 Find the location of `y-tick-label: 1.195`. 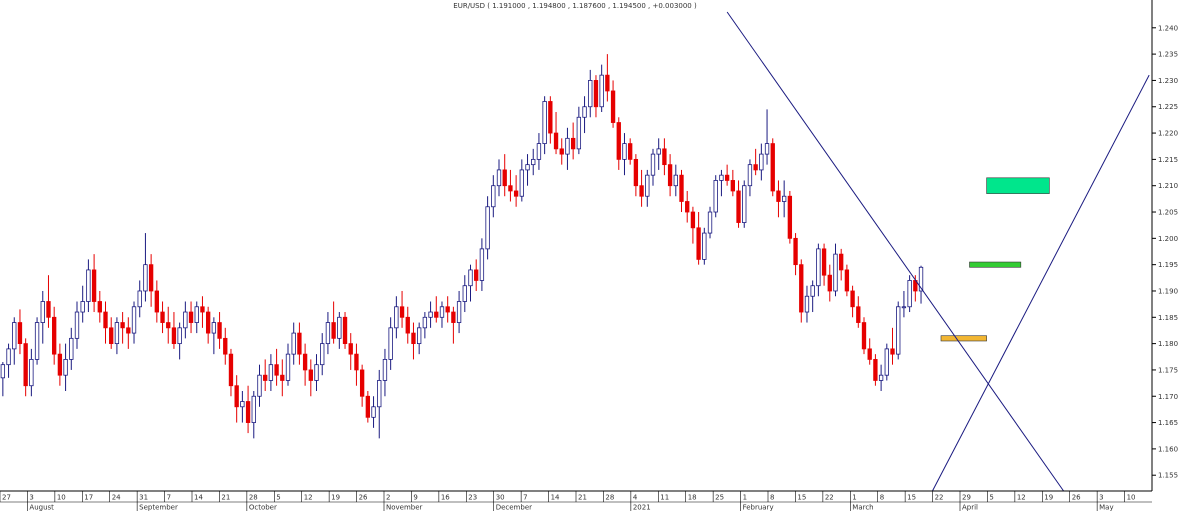

y-tick-label: 1.195 is located at coordinates (1168, 265).